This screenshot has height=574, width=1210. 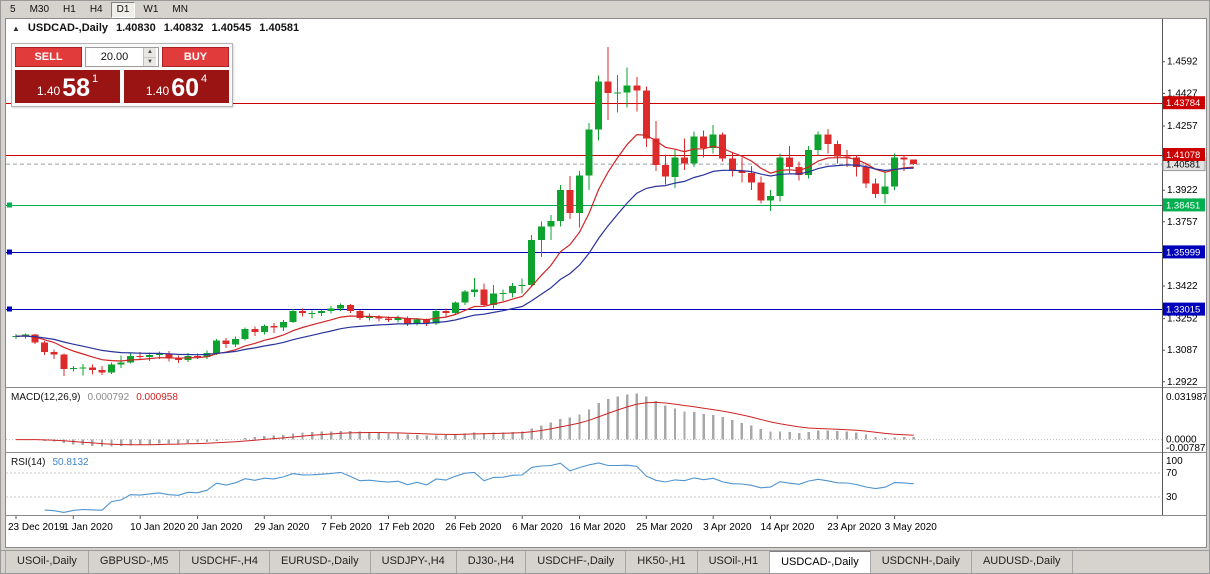 I want to click on horizontal-line-1.38451, so click(x=584, y=205).